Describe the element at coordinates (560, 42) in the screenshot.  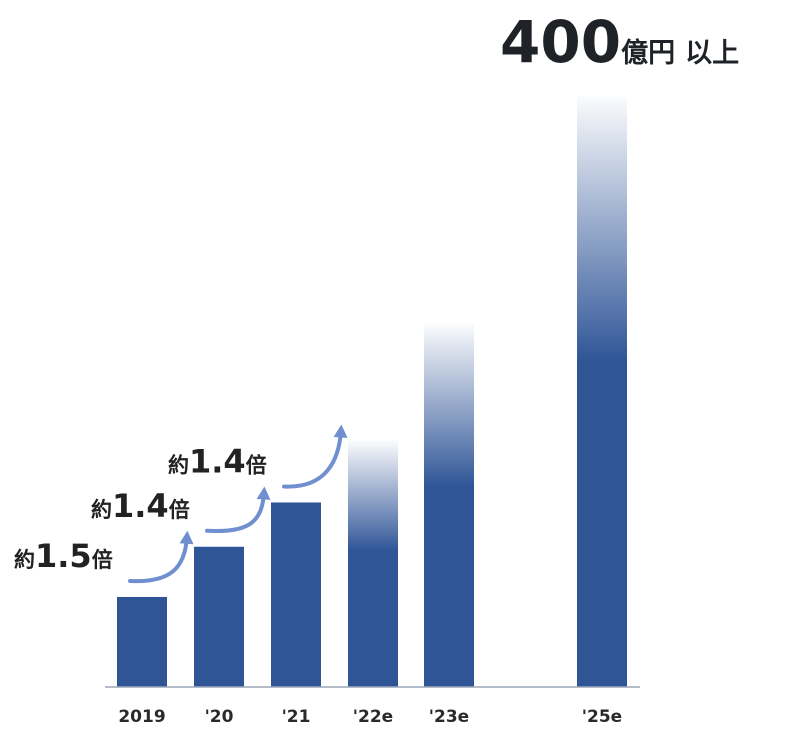
I see `headline-value: 400` at that location.